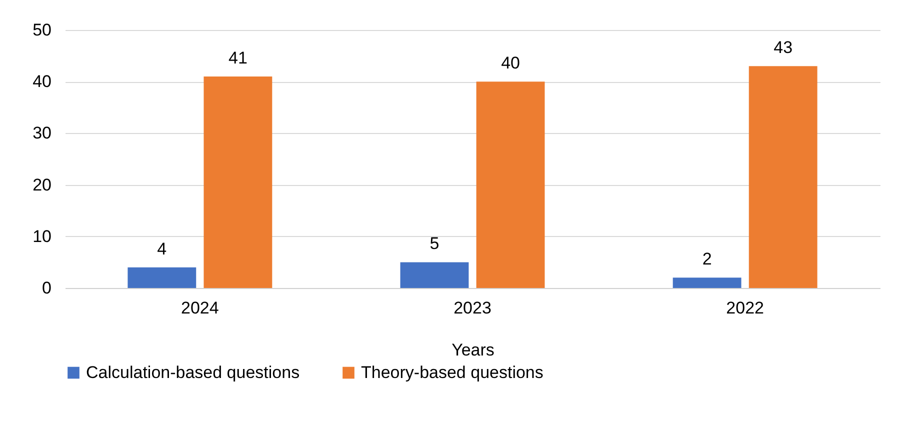 This screenshot has width=903, height=432. What do you see at coordinates (510, 63) in the screenshot?
I see `data-label: 40` at bounding box center [510, 63].